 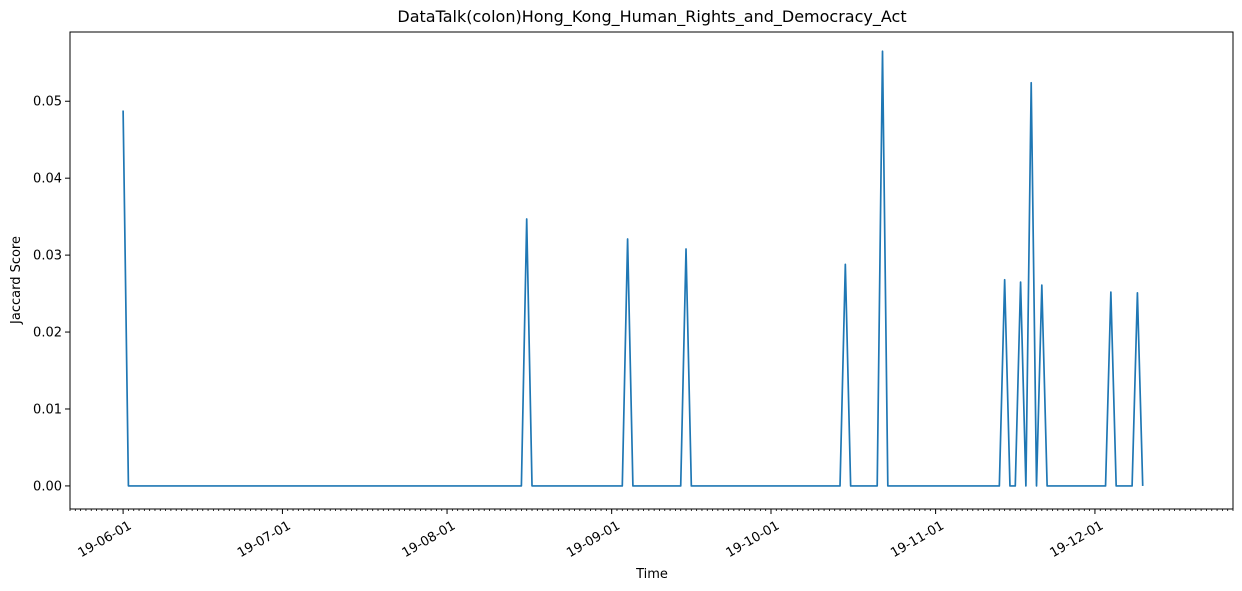 I want to click on y-tick-label: 0.04, so click(x=47, y=179).